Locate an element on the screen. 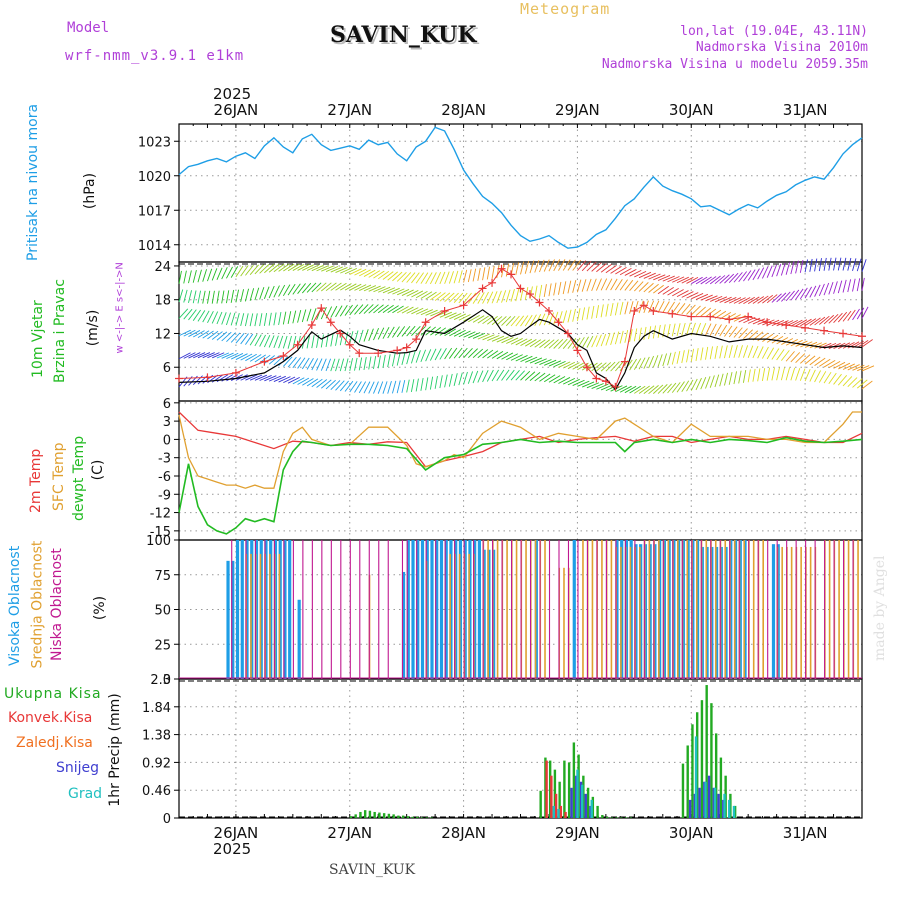 This screenshot has height=900, width=900. x-day-label-top: 28JAN is located at coordinates (463, 110).